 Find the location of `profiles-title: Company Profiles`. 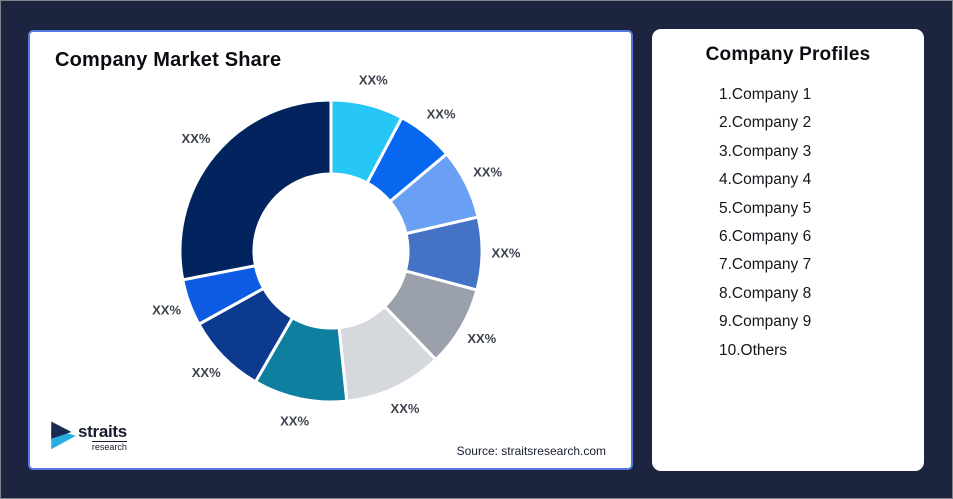

profiles-title: Company Profiles is located at coordinates (788, 54).